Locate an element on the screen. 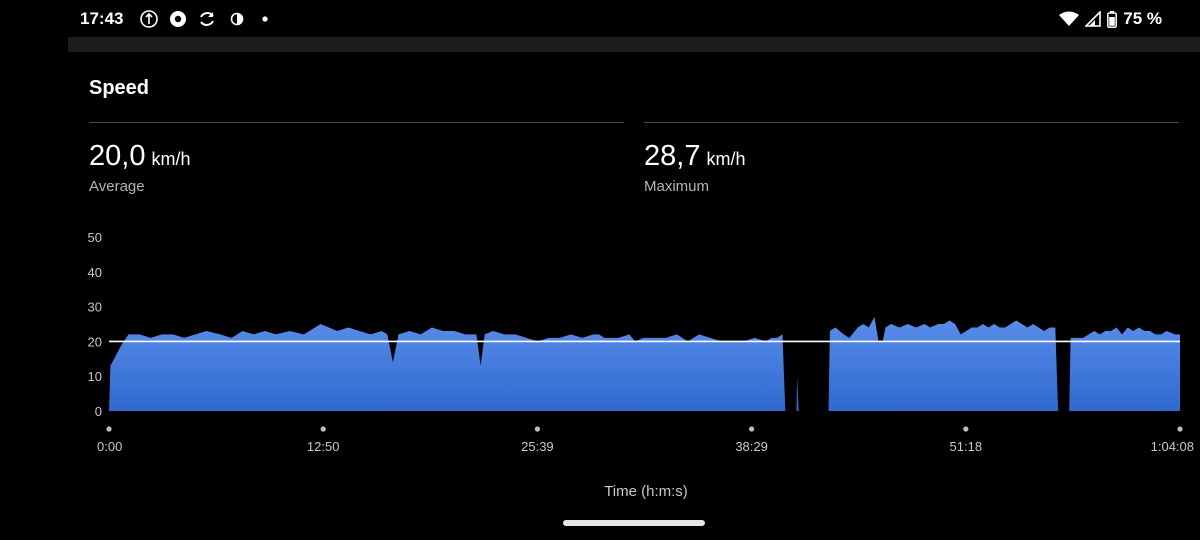  maximum-speed-number: 28,7 is located at coordinates (672, 156).